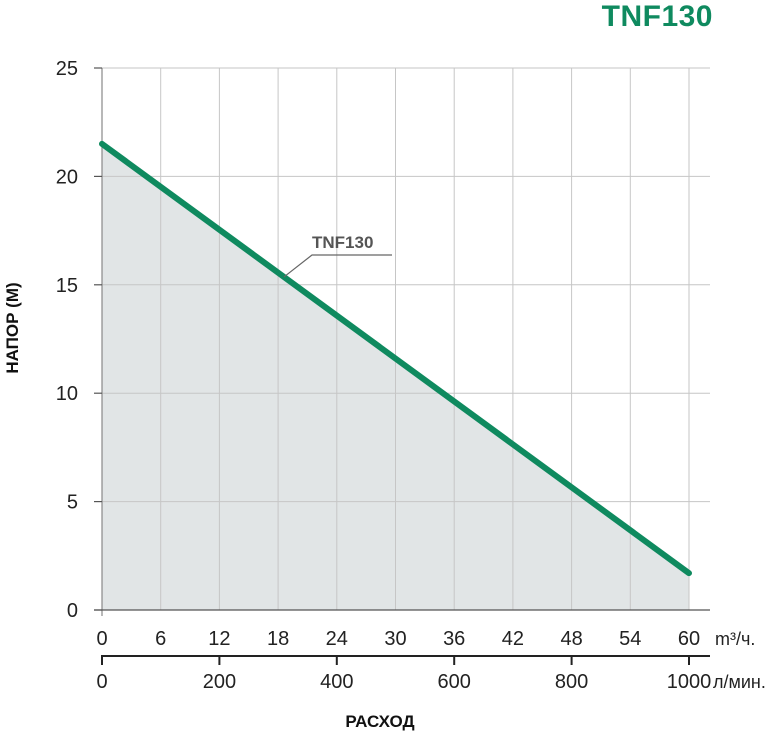  Describe the element at coordinates (67, 69) in the screenshot. I see `y-tick-label: 25` at that location.